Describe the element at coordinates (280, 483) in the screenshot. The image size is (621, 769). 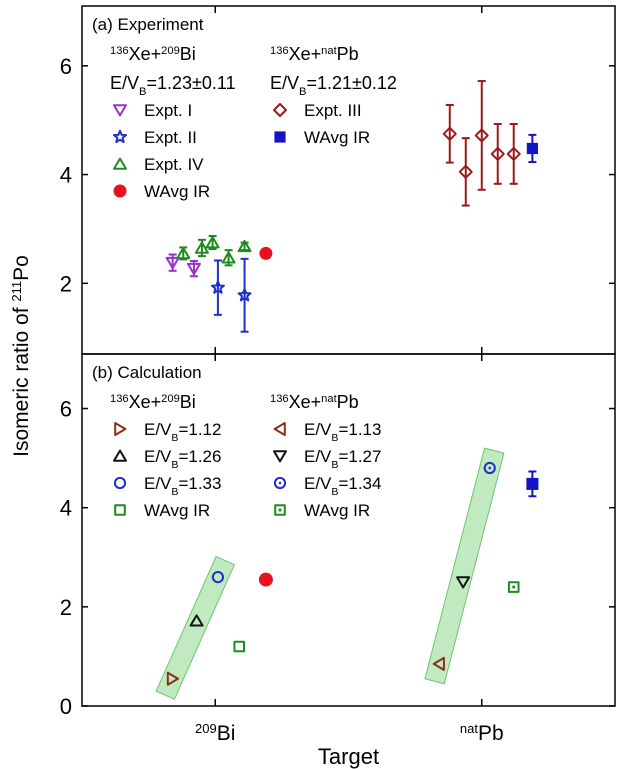
I see `legend-marker-circle-dot-open` at that location.